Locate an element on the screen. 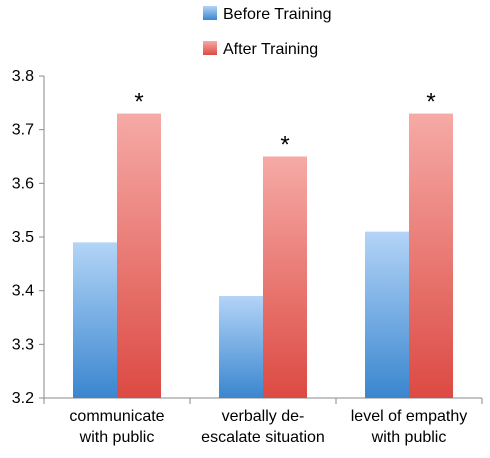 The height and width of the screenshot is (458, 490). y-tick-label: 3.4 is located at coordinates (23, 291).